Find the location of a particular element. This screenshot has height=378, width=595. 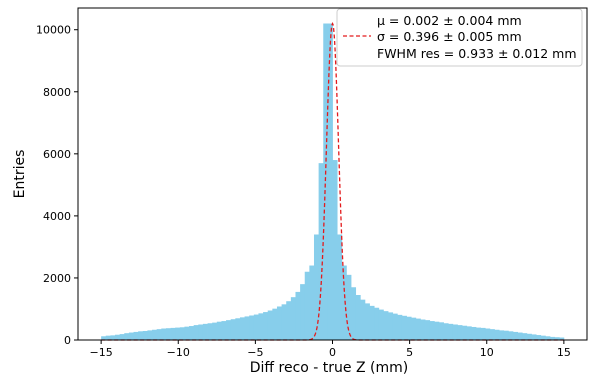

y-tick-label: 2000 is located at coordinates (57, 278).